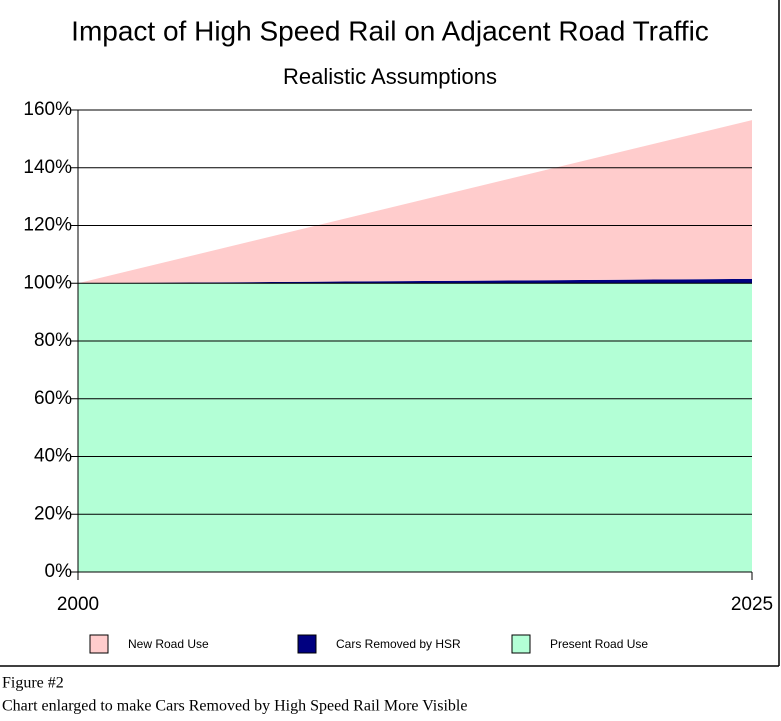 This screenshot has width=781, height=721. I want to click on legend-label: New Road Use, so click(168, 644).